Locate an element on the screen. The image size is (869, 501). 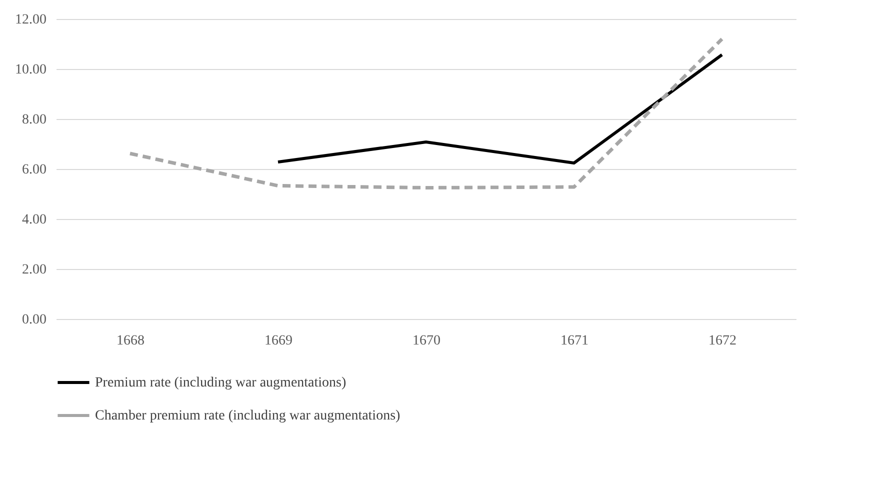
y-tick-label: 10.00 is located at coordinates (30, 70).